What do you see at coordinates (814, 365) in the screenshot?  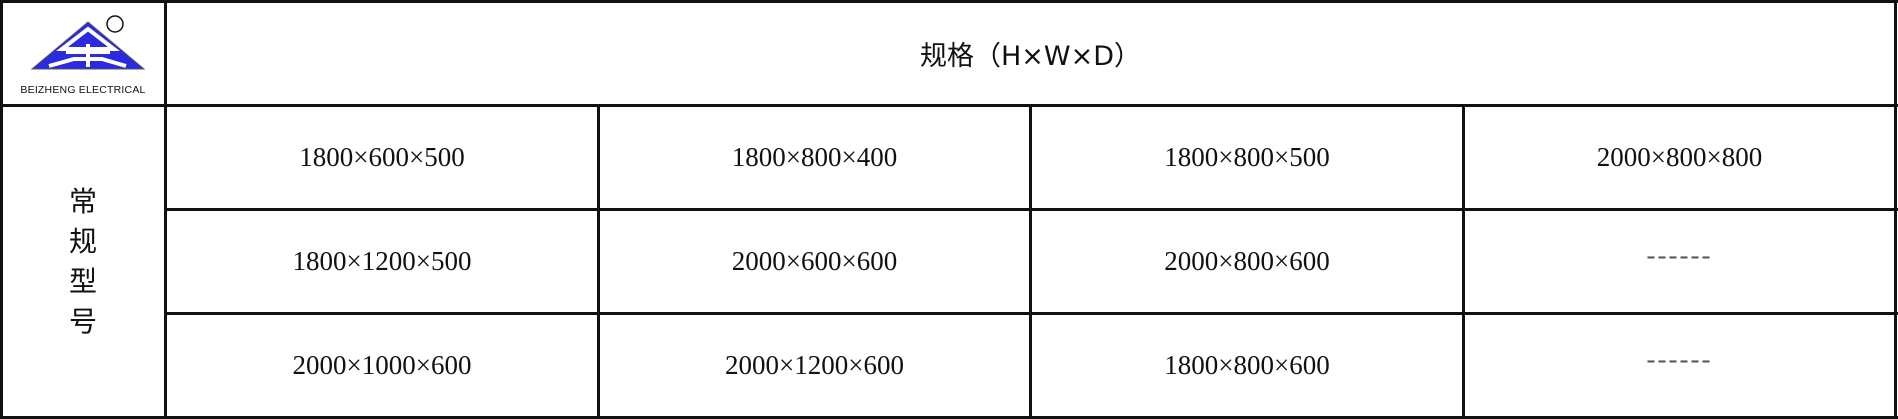 I see `table-cell: 2000×1200×600` at bounding box center [814, 365].